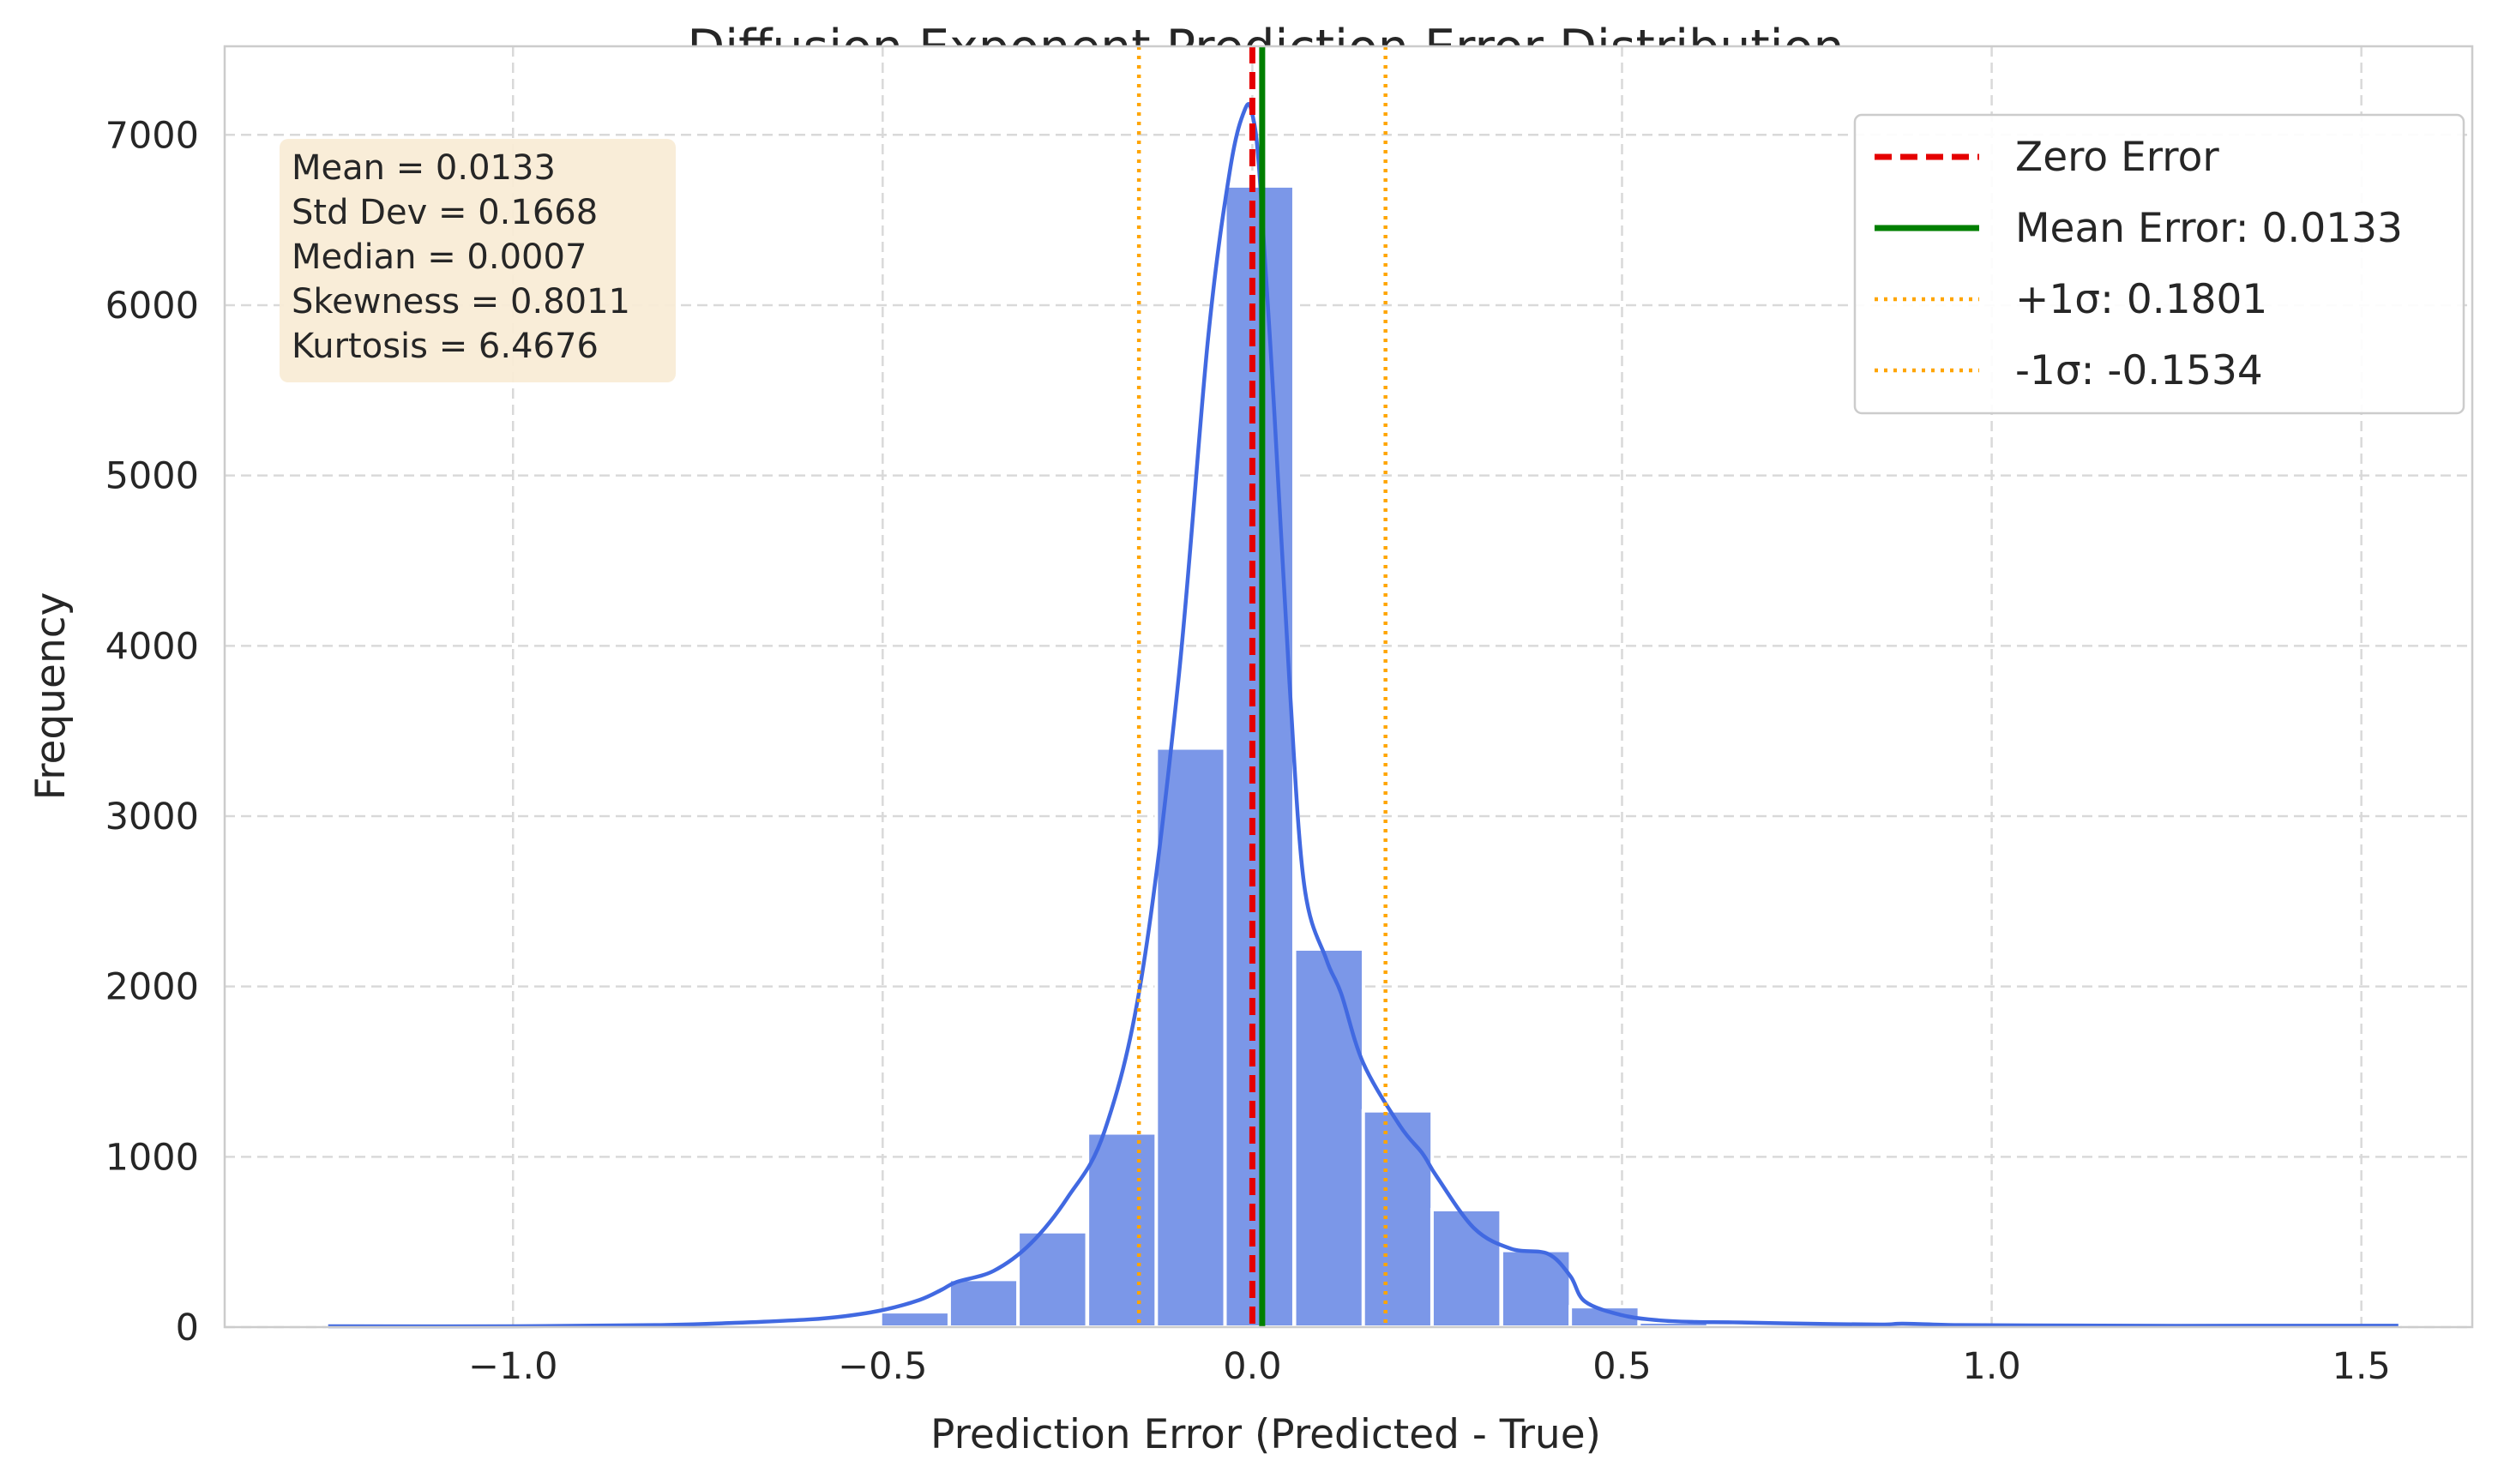  I want to click on y-axis-label: Frequency, so click(51, 696).